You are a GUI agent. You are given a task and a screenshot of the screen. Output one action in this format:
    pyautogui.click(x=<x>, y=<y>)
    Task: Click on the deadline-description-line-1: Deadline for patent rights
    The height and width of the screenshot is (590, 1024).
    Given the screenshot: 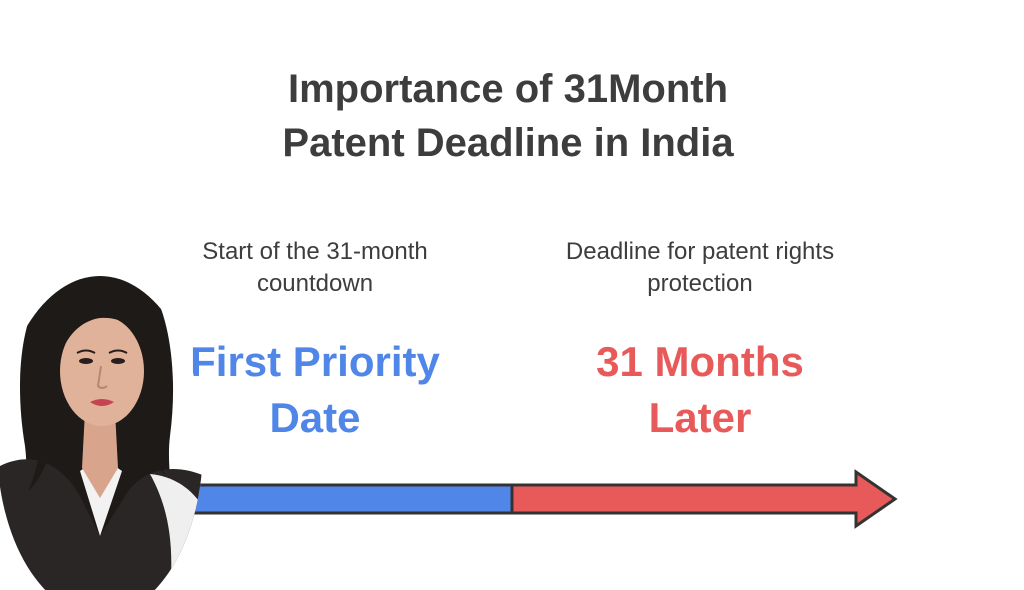 What is the action you would take?
    pyautogui.click(x=700, y=251)
    